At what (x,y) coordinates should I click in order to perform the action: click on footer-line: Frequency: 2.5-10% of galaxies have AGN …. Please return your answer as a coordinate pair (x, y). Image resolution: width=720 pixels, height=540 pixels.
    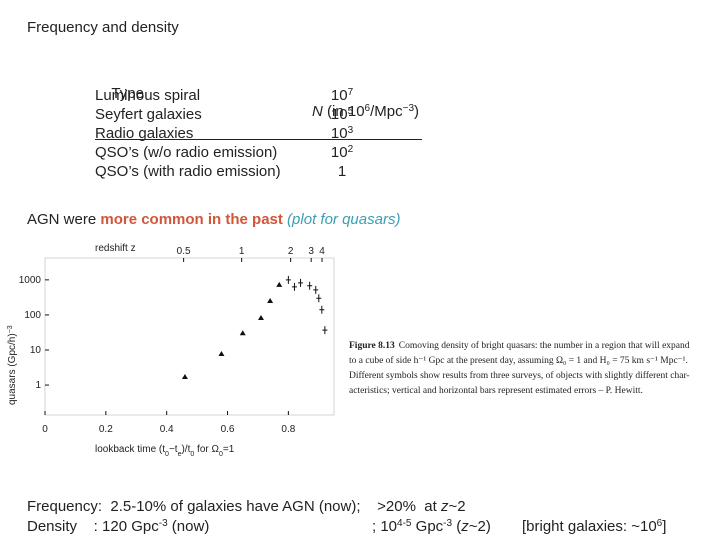
    Looking at the image, I should click on (246, 507).